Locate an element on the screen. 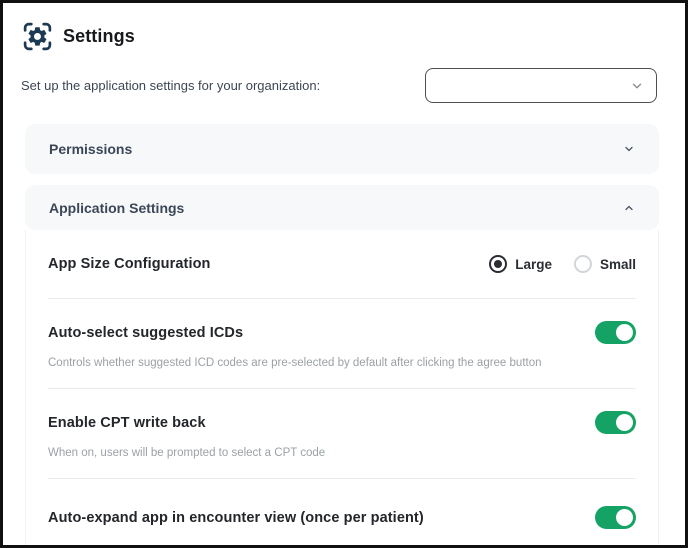 The height and width of the screenshot is (548, 688). cpt-write-back-label: Enable CPT write back is located at coordinates (127, 422).